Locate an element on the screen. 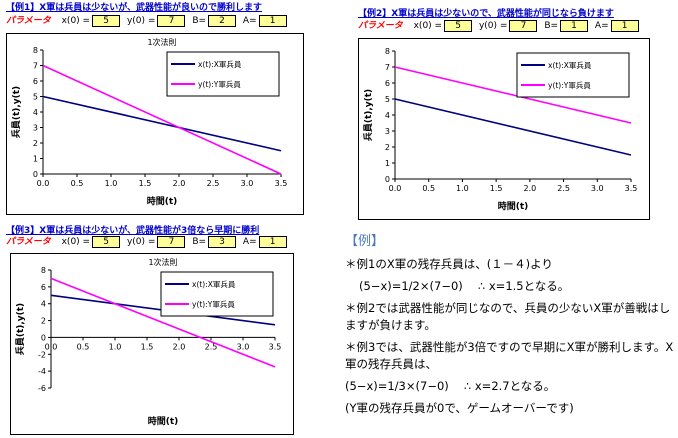  param-b-field: 1 is located at coordinates (574, 26).